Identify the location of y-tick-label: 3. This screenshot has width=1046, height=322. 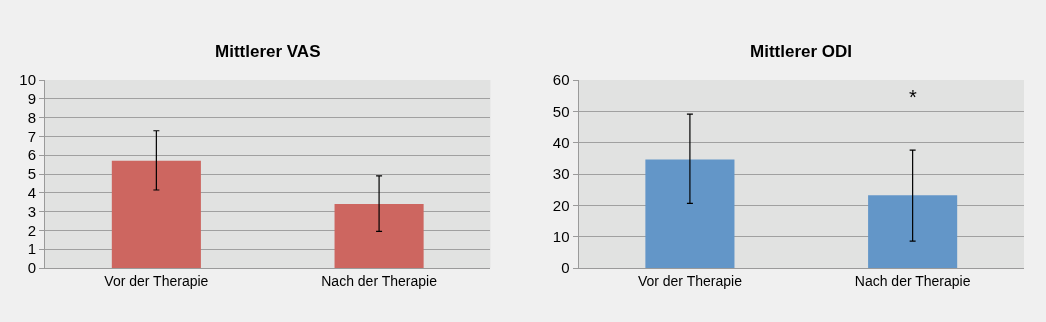
(31, 211).